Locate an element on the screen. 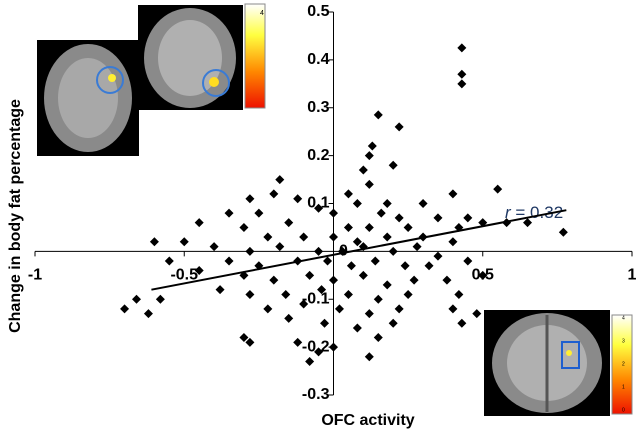 Image resolution: width=640 pixels, height=439 pixels. colorbar-label: 1 is located at coordinates (623, 387).